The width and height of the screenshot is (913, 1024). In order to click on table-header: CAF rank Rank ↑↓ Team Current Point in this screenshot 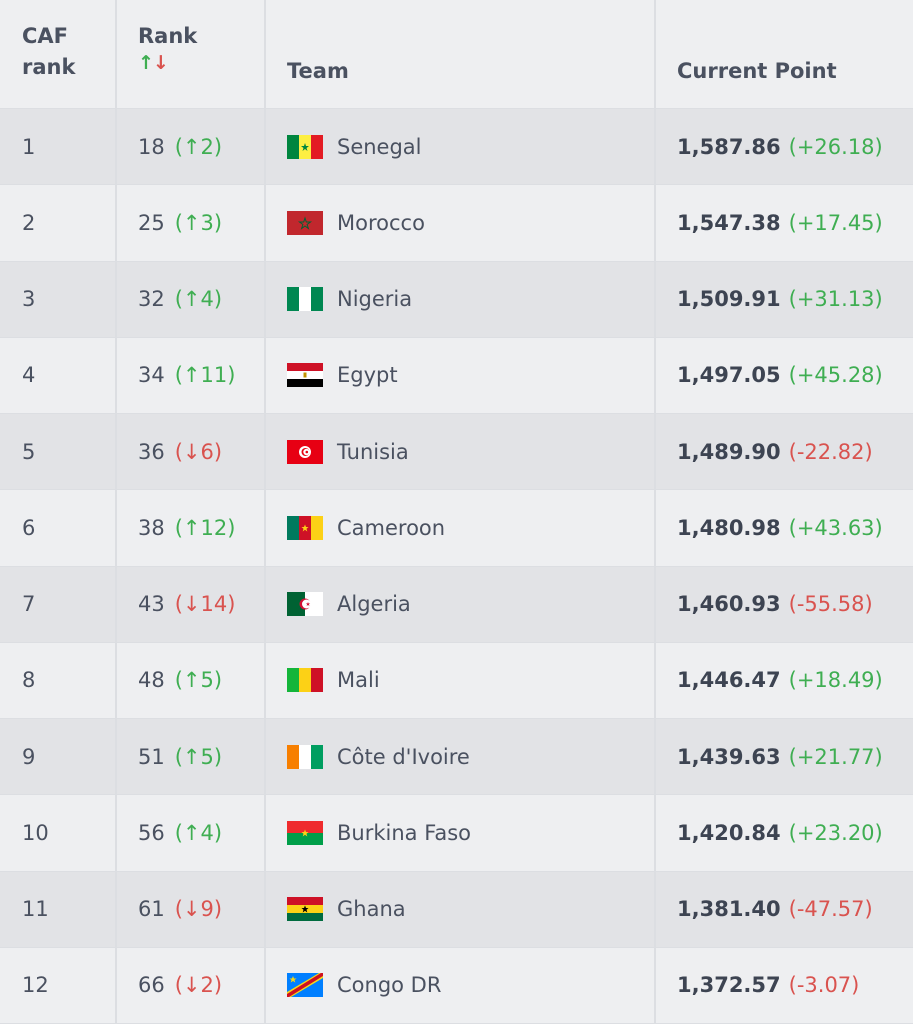, I will do `click(456, 54)`.